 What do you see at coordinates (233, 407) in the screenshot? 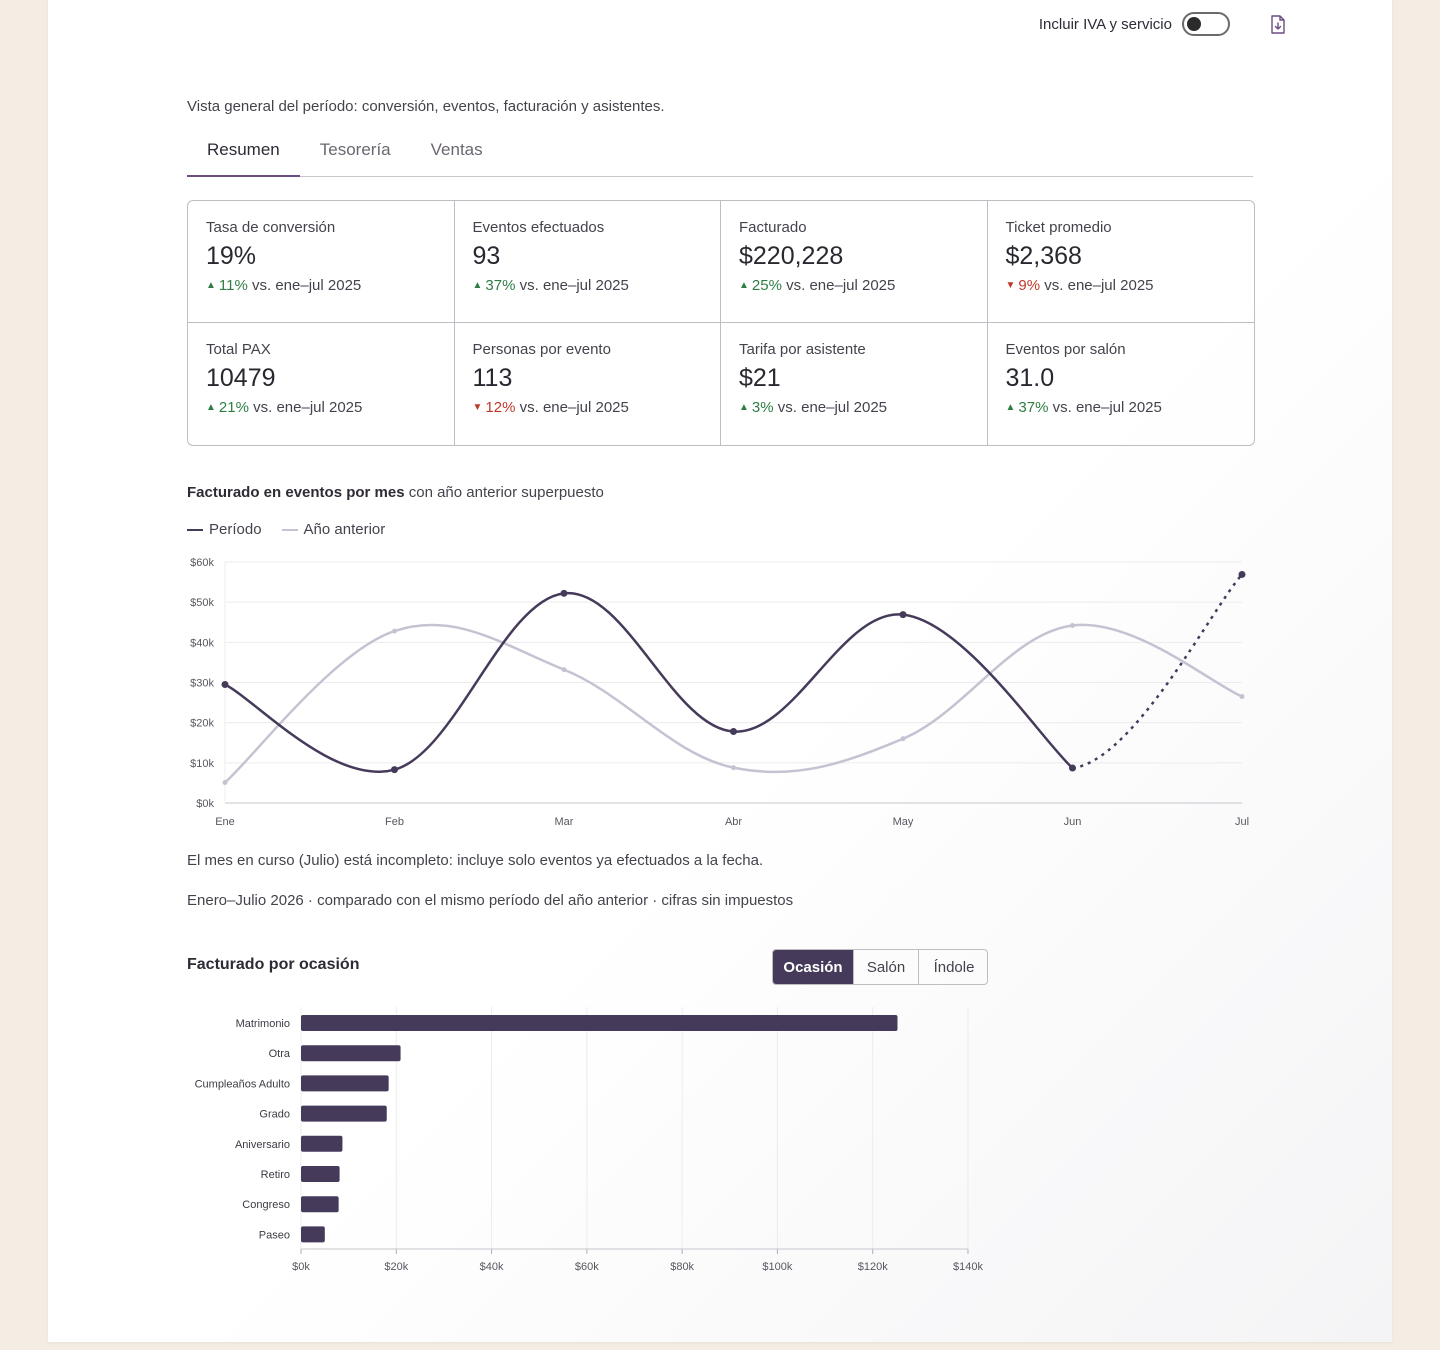
I see `kpi-delta-percent: 21%` at bounding box center [233, 407].